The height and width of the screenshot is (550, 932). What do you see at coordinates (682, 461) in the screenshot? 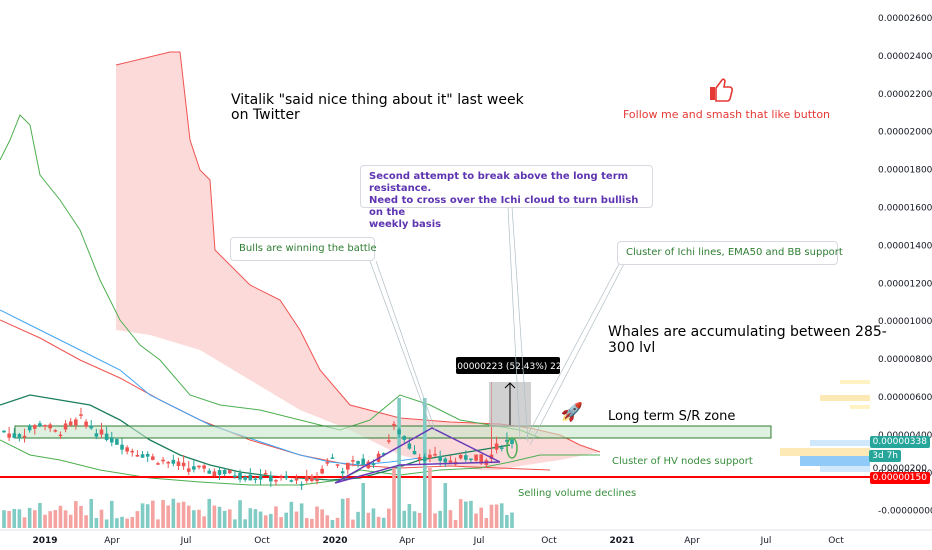
I see `cluster-hv-label: Cluster of HV nodes support` at bounding box center [682, 461].